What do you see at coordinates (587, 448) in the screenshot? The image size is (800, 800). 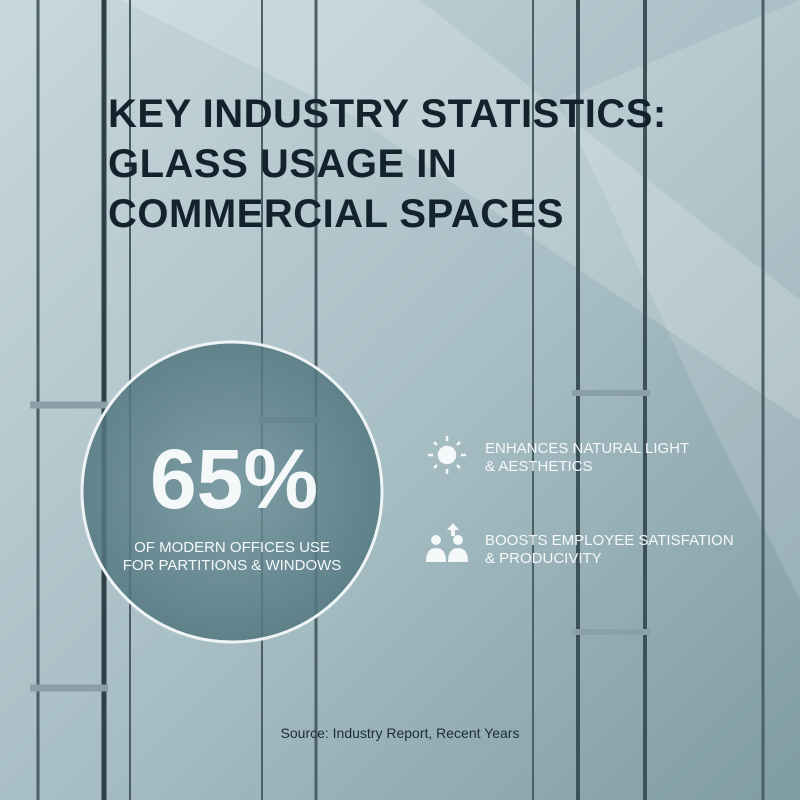 I see `benefit-text: ENHANCES NATURAL LIGHT` at bounding box center [587, 448].